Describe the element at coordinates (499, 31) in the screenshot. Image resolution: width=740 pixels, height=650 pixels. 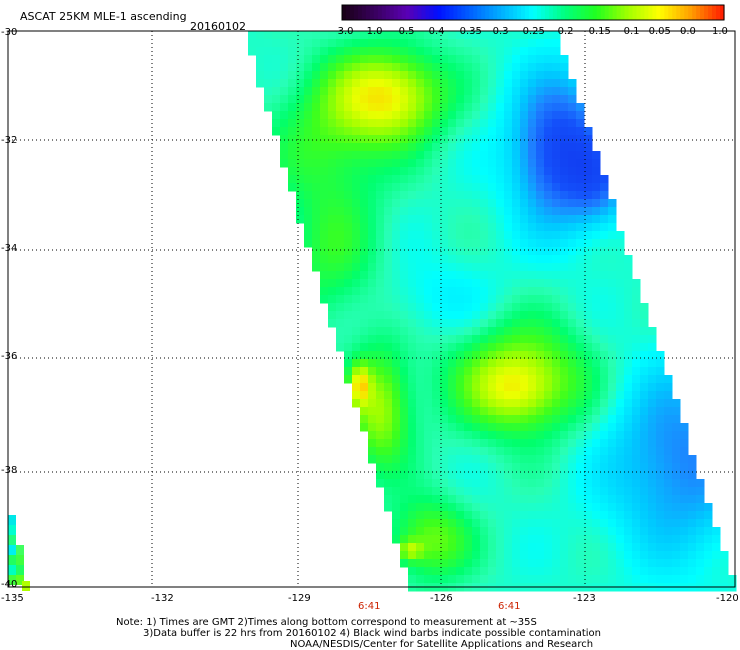
I see `colorbar-label: -0.3` at that location.